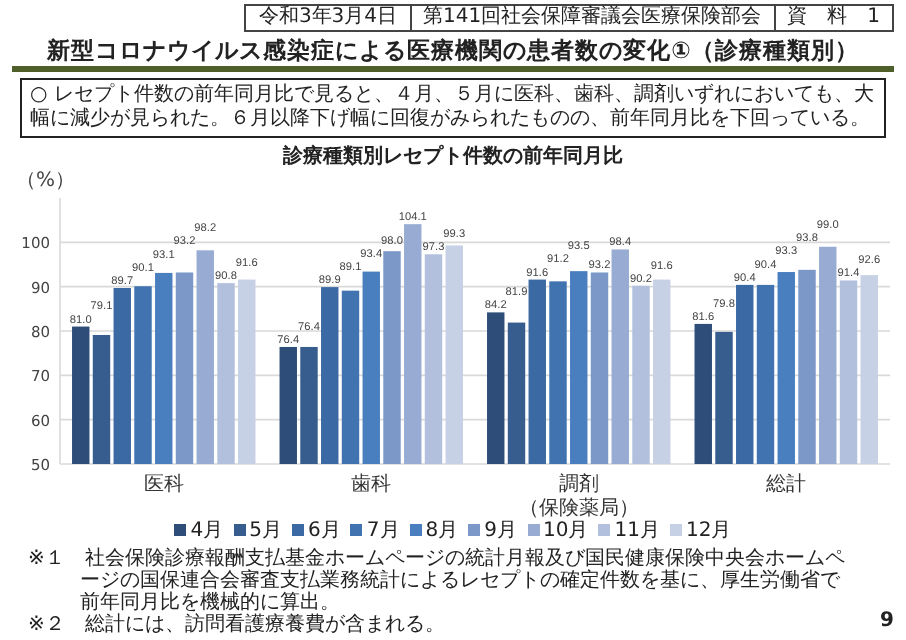 The width and height of the screenshot is (906, 640). I want to click on text: 令和3年3月4日, so click(328, 18).